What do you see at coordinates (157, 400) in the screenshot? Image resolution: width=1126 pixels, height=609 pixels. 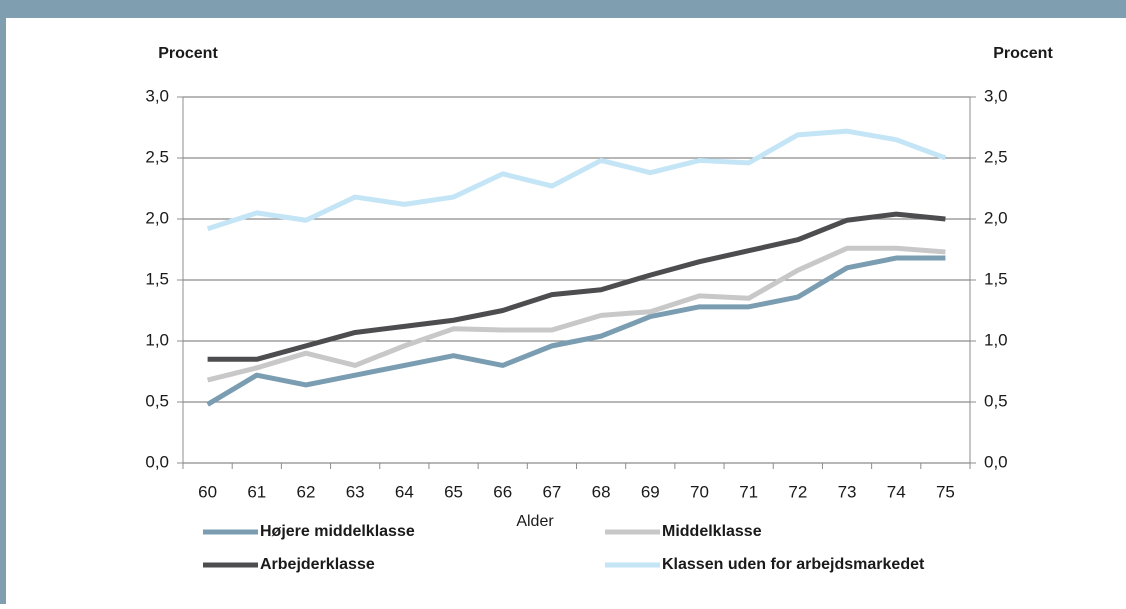 I see `y-tick-label: 0,5` at bounding box center [157, 400].